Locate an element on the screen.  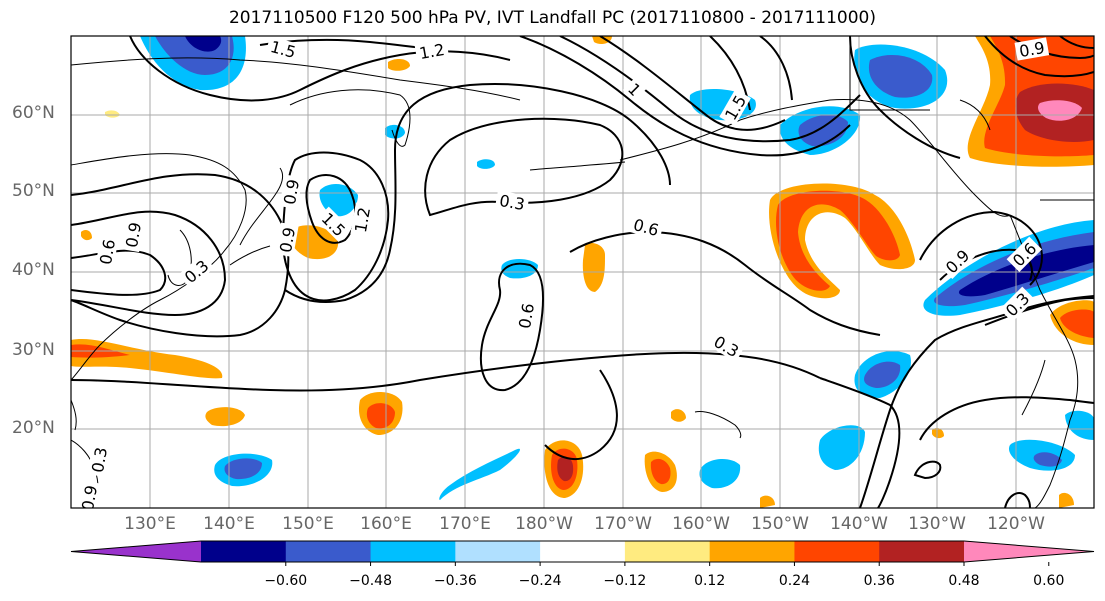
pos-blob-japan-e is located at coordinates (314, 242).